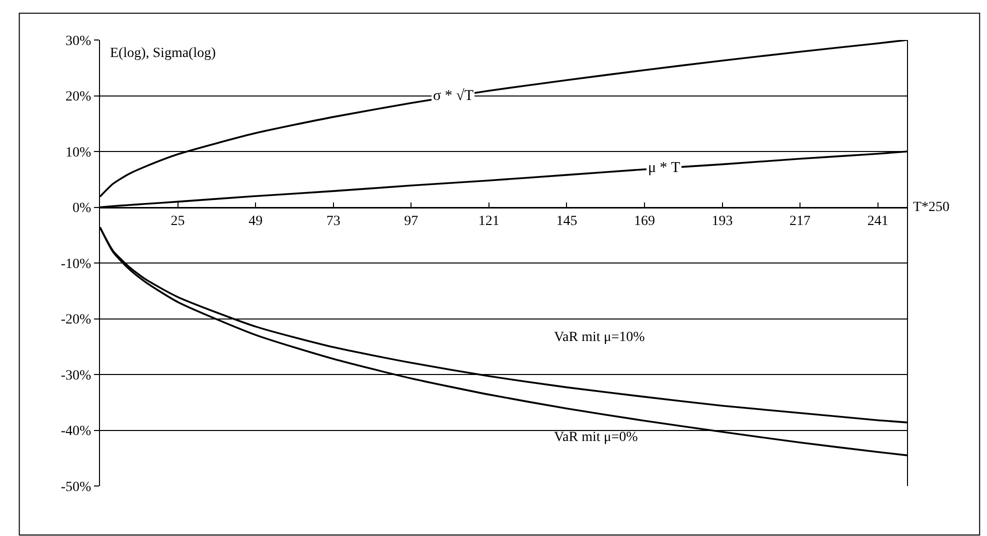 Image resolution: width=987 pixels, height=536 pixels. What do you see at coordinates (411, 222) in the screenshot?
I see `x-tick-label: 97` at bounding box center [411, 222].